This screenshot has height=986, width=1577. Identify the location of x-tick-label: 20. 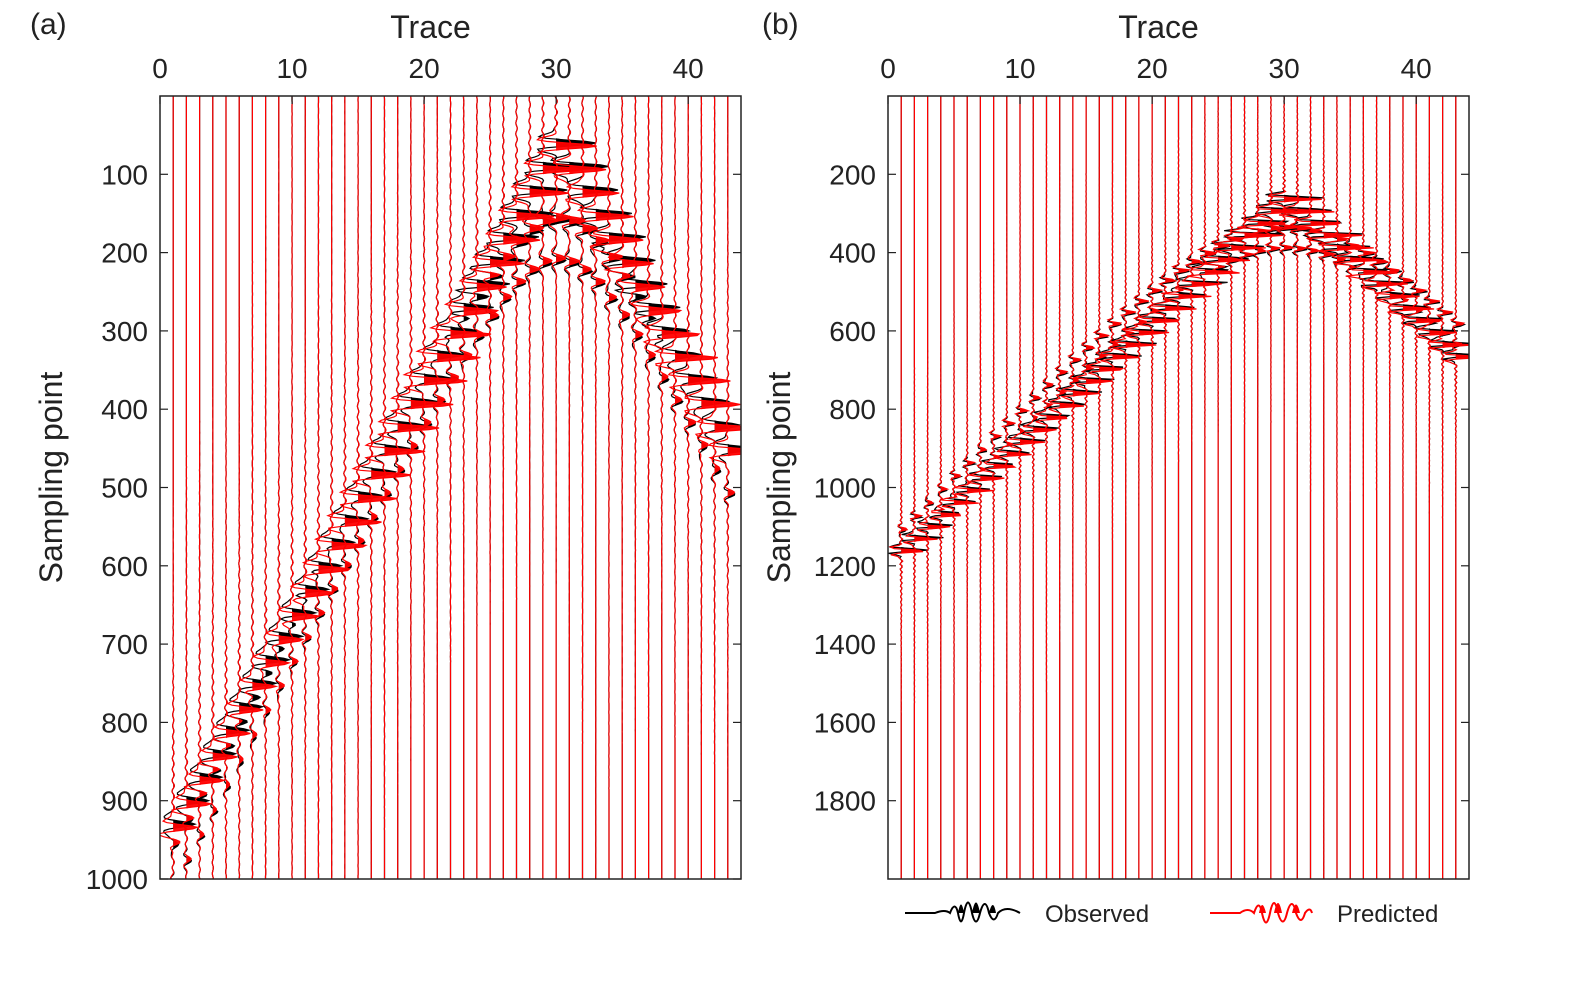
(424, 68).